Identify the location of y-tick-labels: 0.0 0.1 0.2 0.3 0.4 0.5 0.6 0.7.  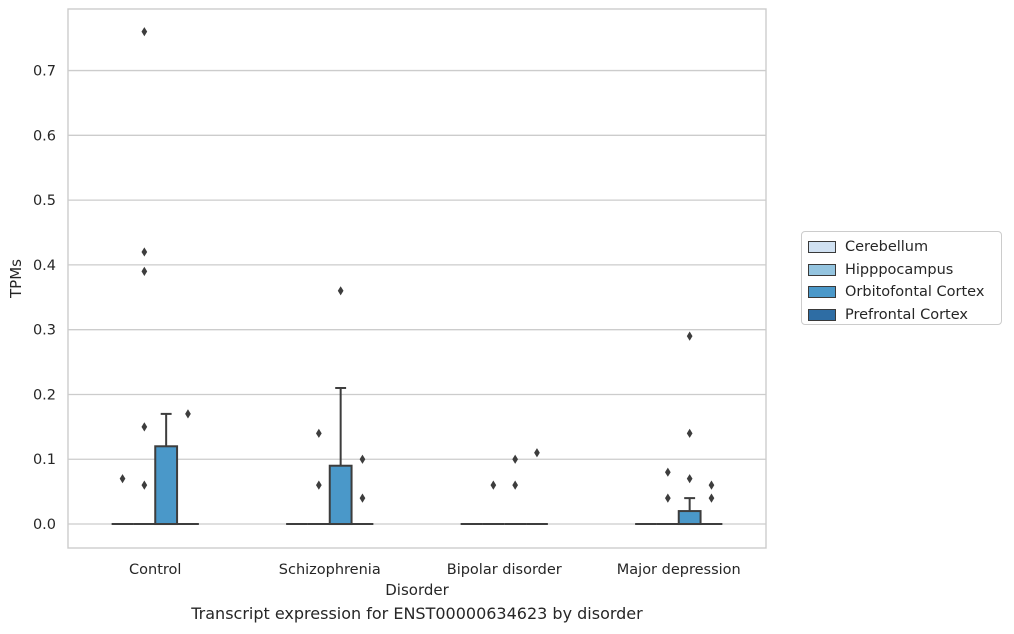
(44, 298).